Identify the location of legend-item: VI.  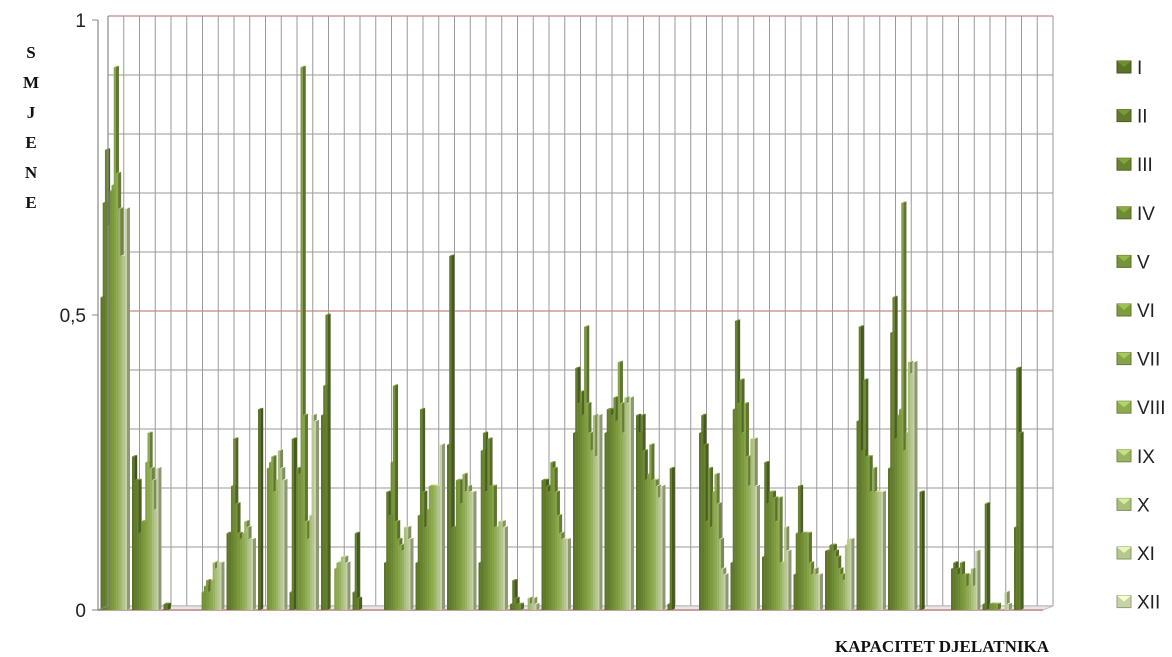
(1135, 311).